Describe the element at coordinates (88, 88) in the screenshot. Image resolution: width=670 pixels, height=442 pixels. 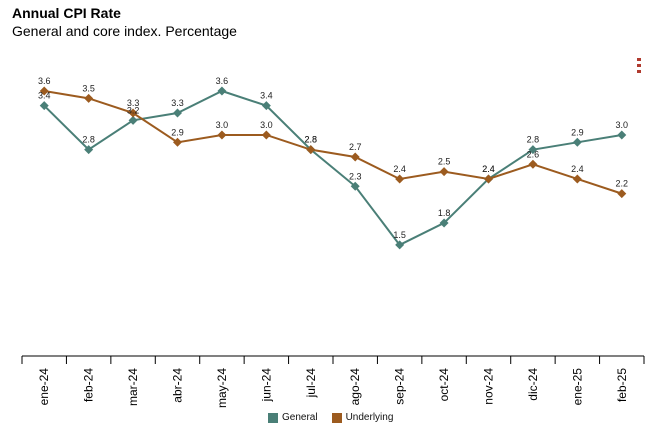
I see `data-label-underlying: 3.5` at that location.